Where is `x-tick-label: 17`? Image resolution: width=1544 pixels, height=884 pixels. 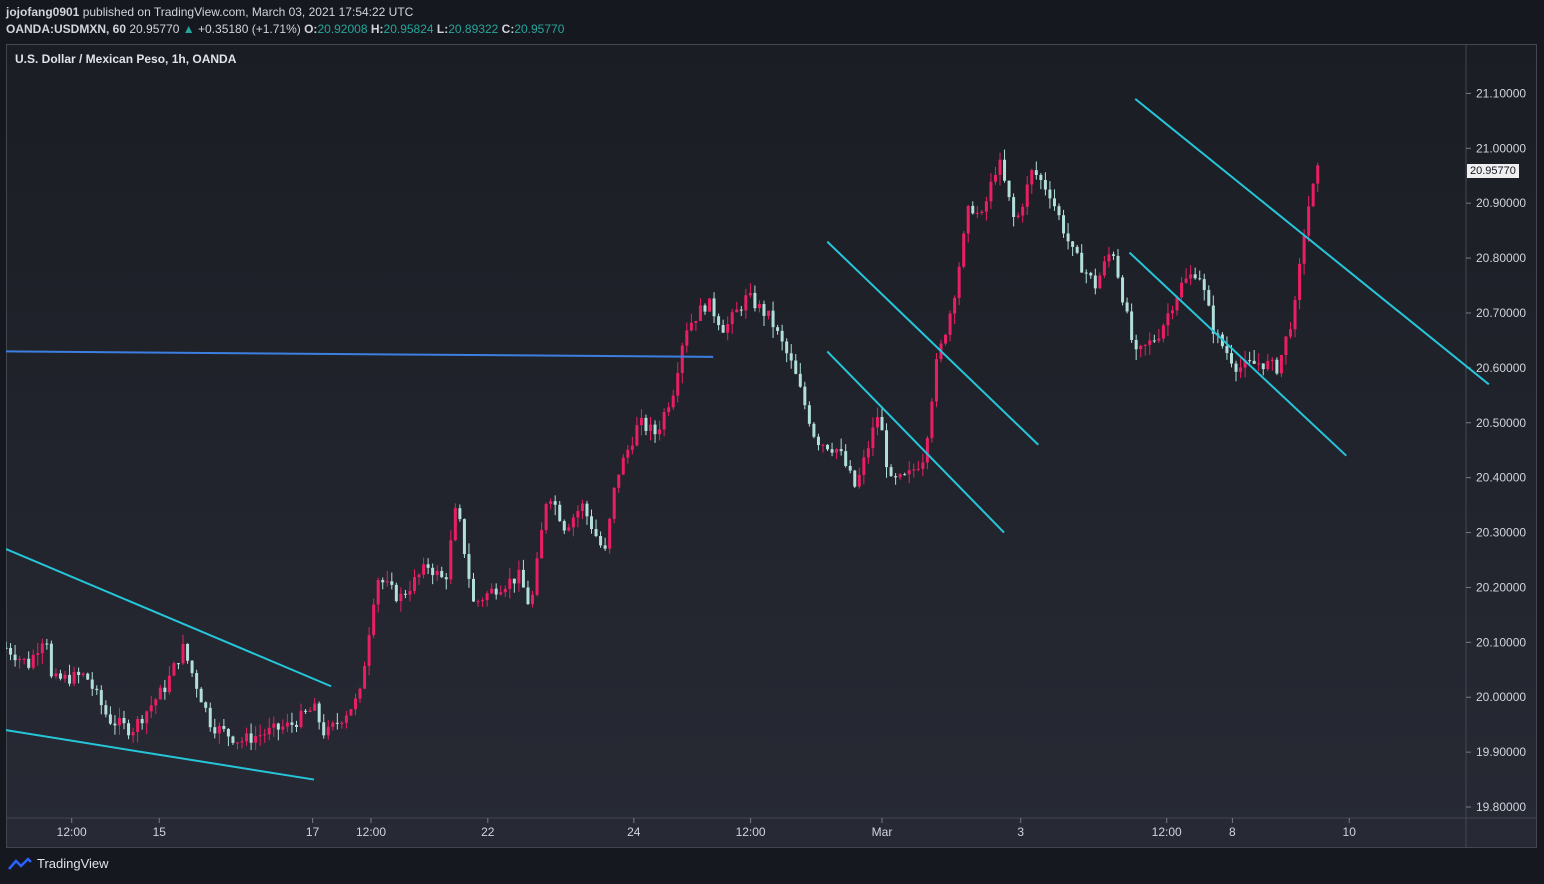 x-tick-label: 17 is located at coordinates (313, 832).